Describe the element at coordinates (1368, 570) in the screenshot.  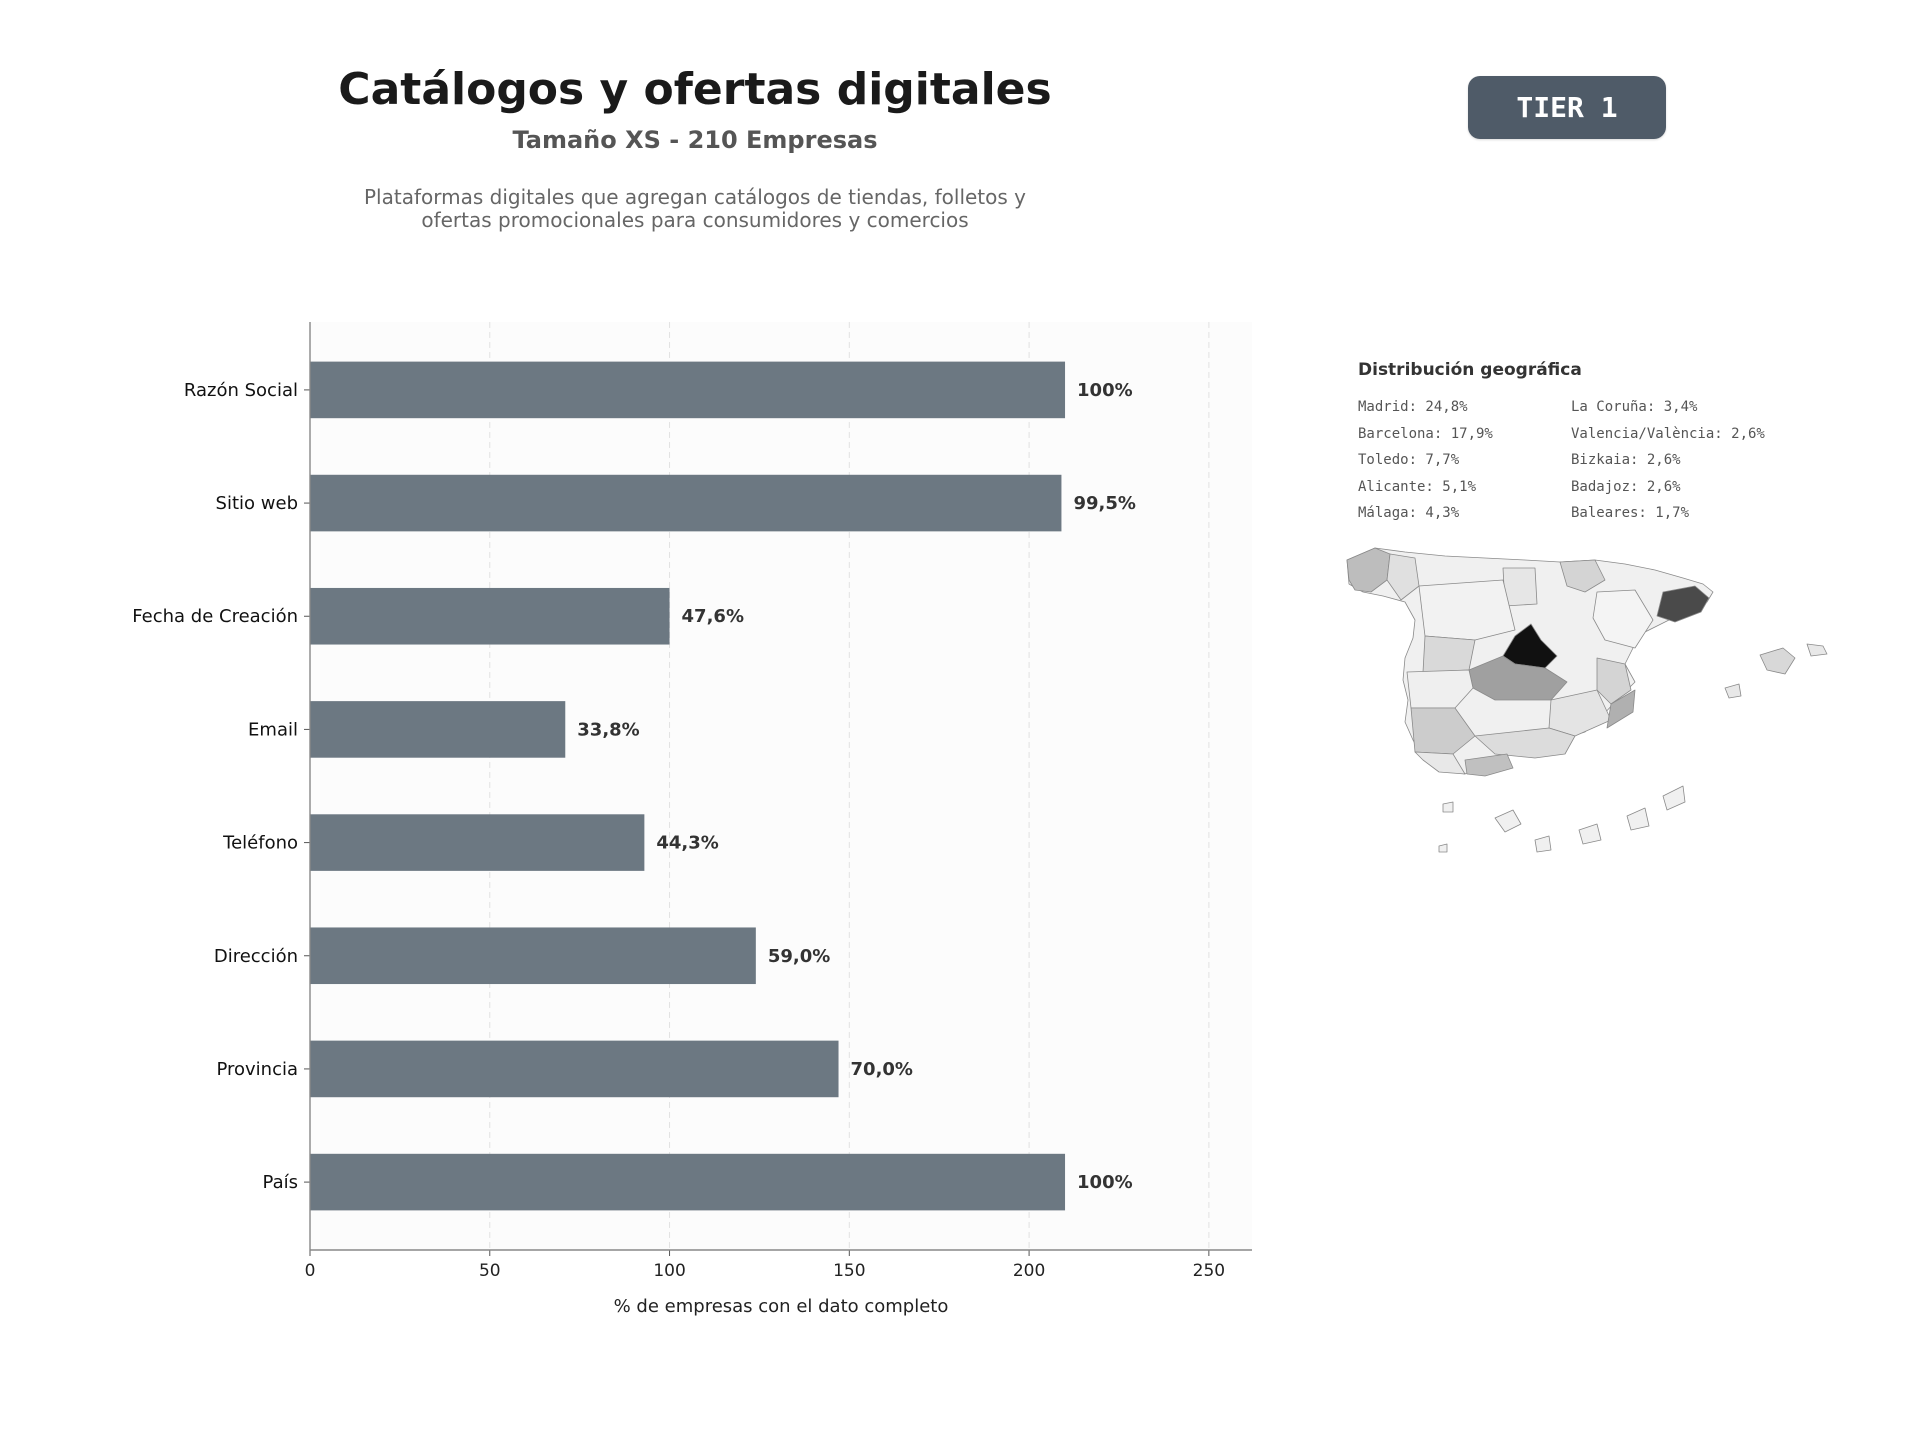
I see `map-region-la-coruna` at that location.